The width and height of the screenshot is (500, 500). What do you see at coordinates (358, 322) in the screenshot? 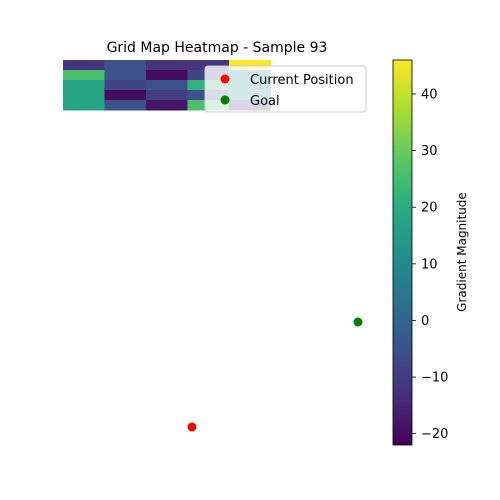
I see `goal-marker` at bounding box center [358, 322].